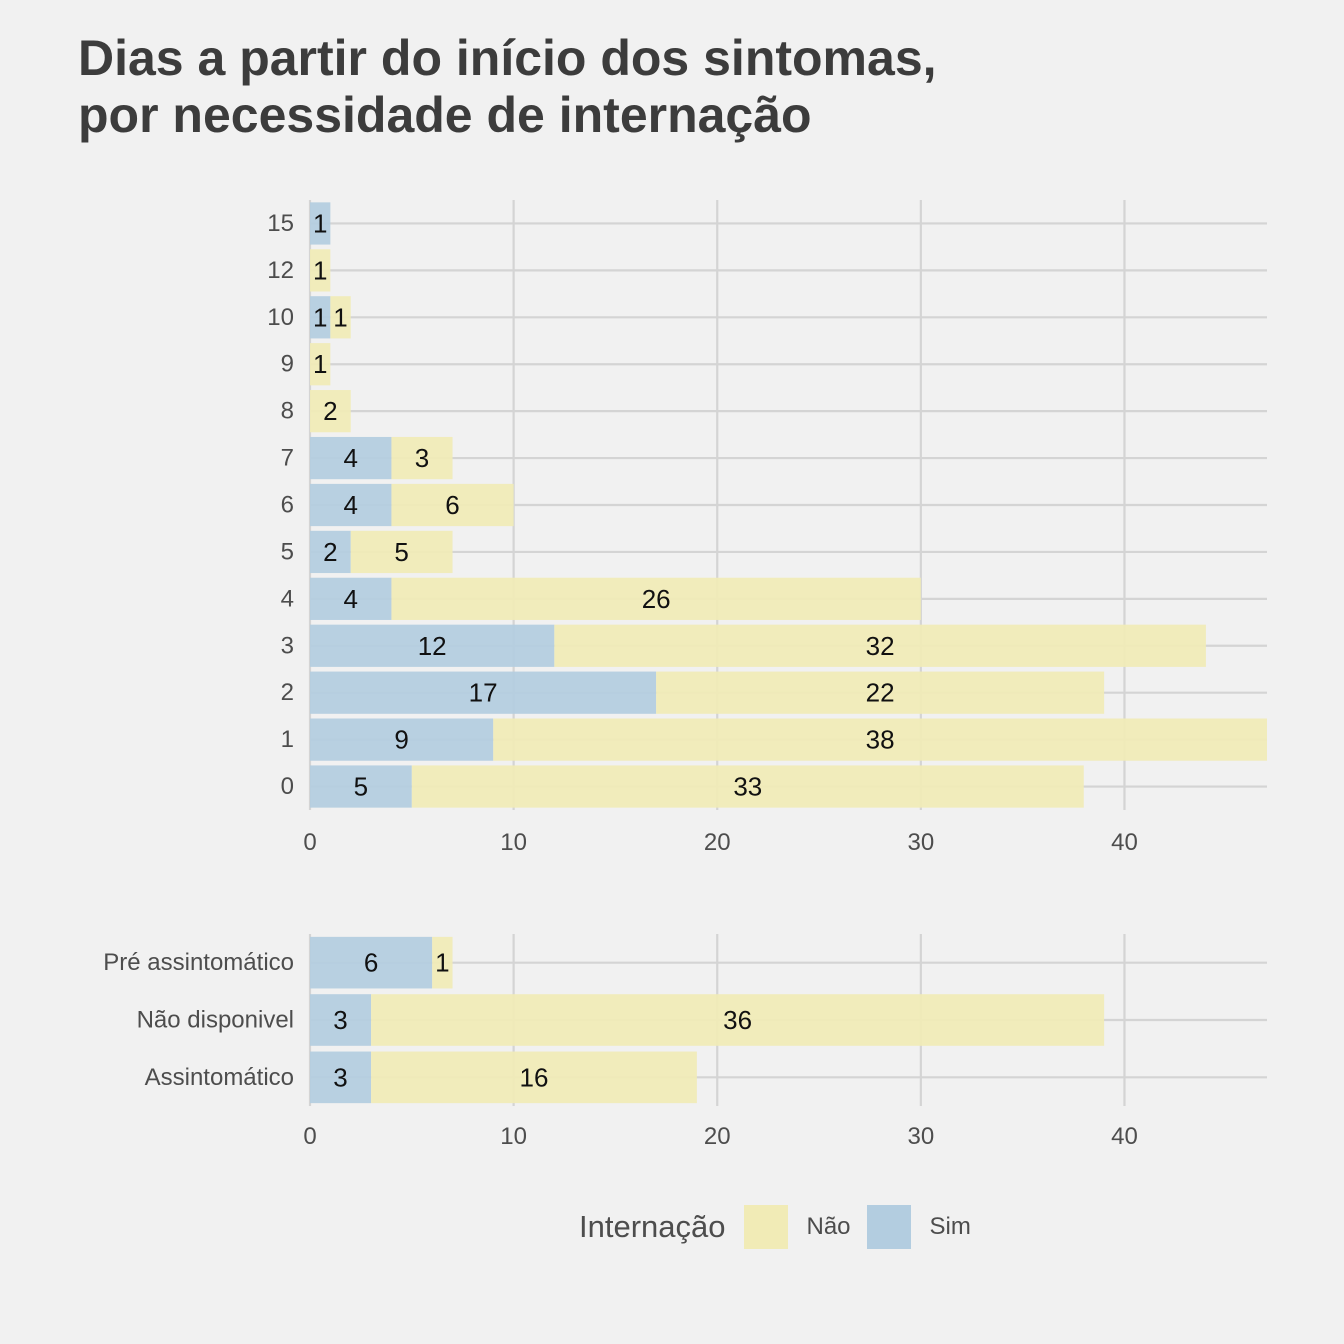 The image size is (1344, 1344). I want to click on y-tick-label: 7, so click(287, 458).